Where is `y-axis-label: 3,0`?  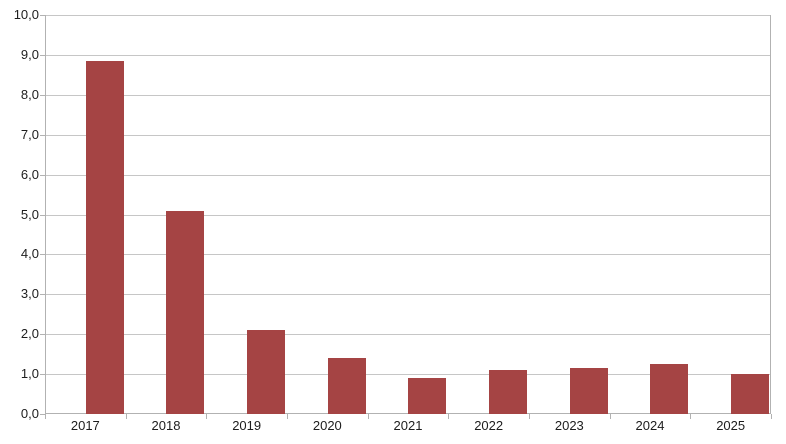 y-axis-label: 3,0 is located at coordinates (29, 294).